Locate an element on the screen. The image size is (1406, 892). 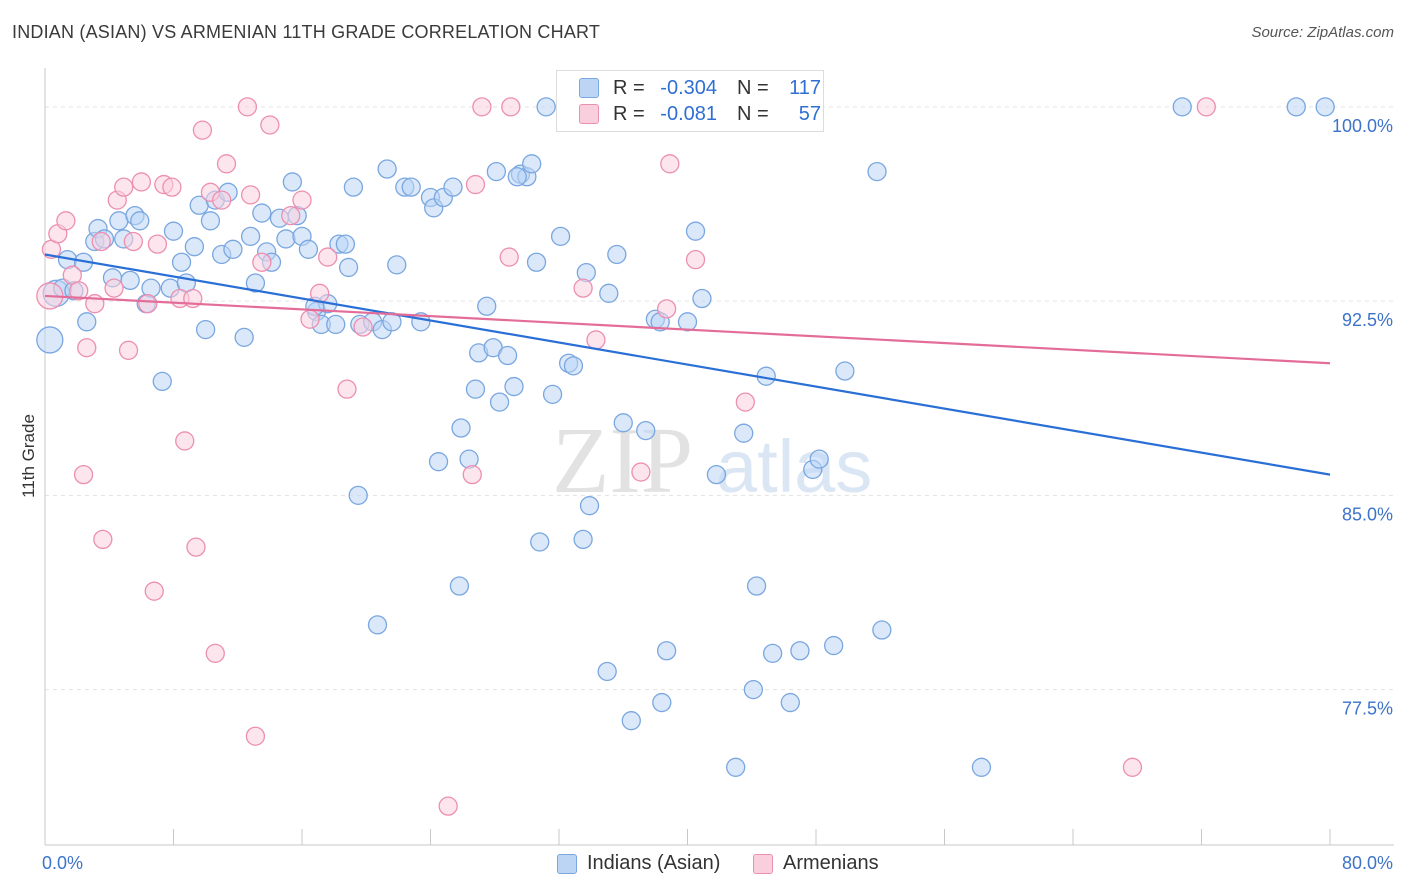
legend-item-armenians: Armenians is located at coordinates (816, 863).